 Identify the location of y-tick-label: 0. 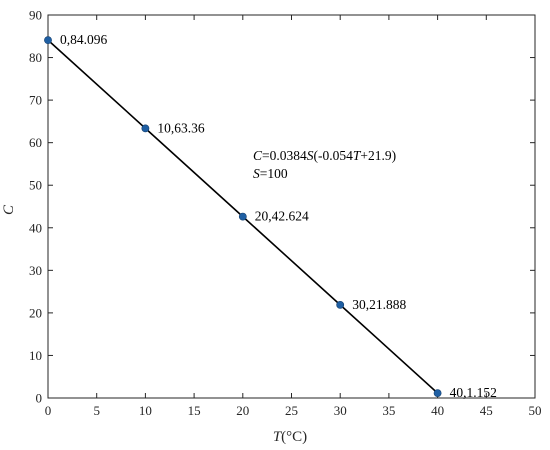
(39, 398).